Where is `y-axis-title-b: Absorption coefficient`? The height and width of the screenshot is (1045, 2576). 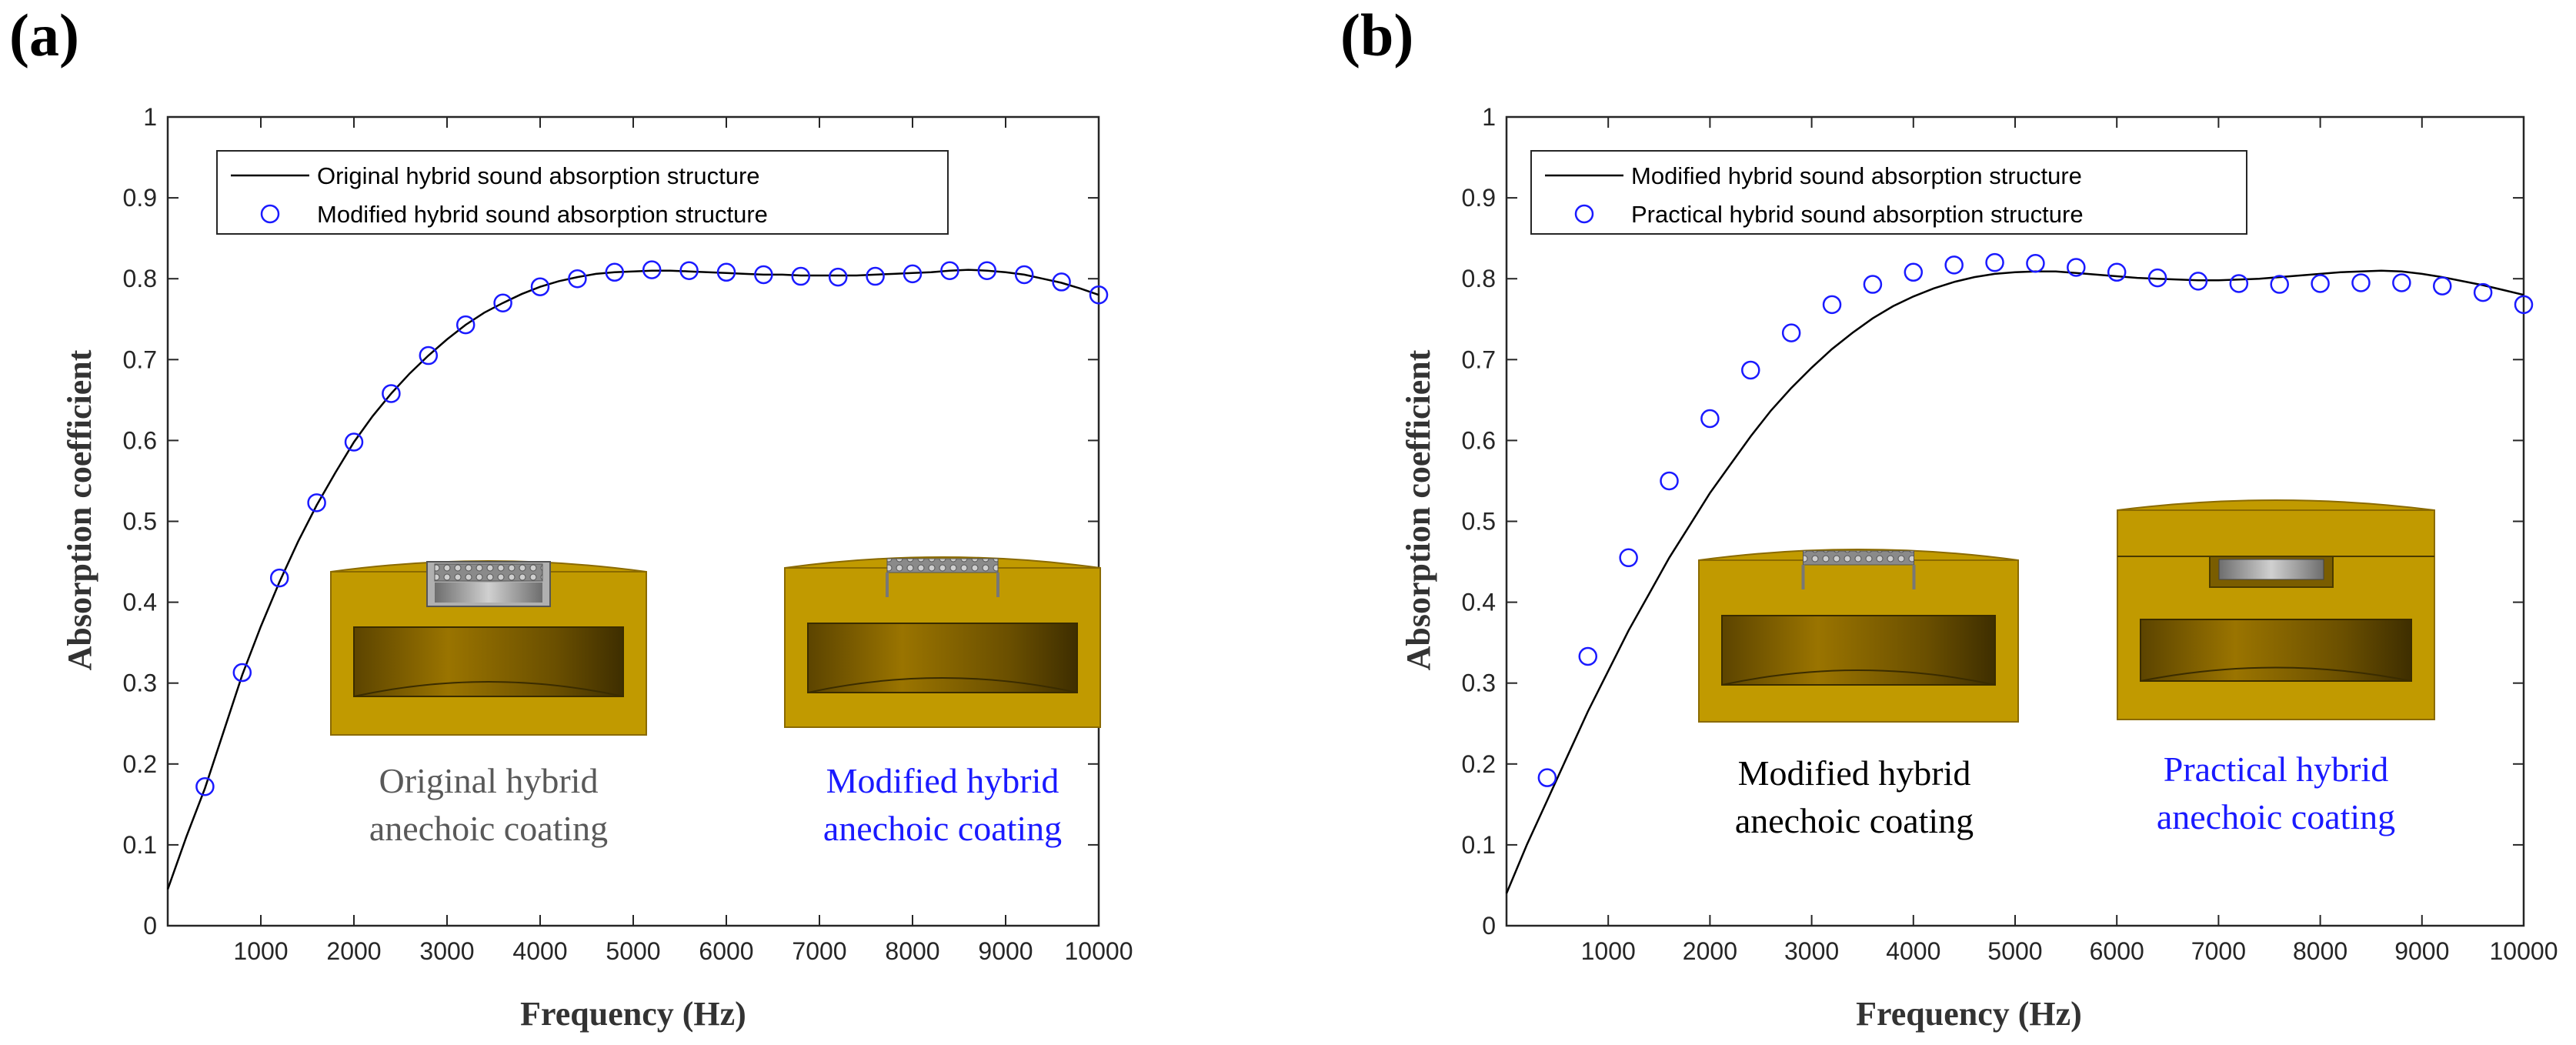
y-axis-title-b: Absorption coefficient is located at coordinates (1419, 509).